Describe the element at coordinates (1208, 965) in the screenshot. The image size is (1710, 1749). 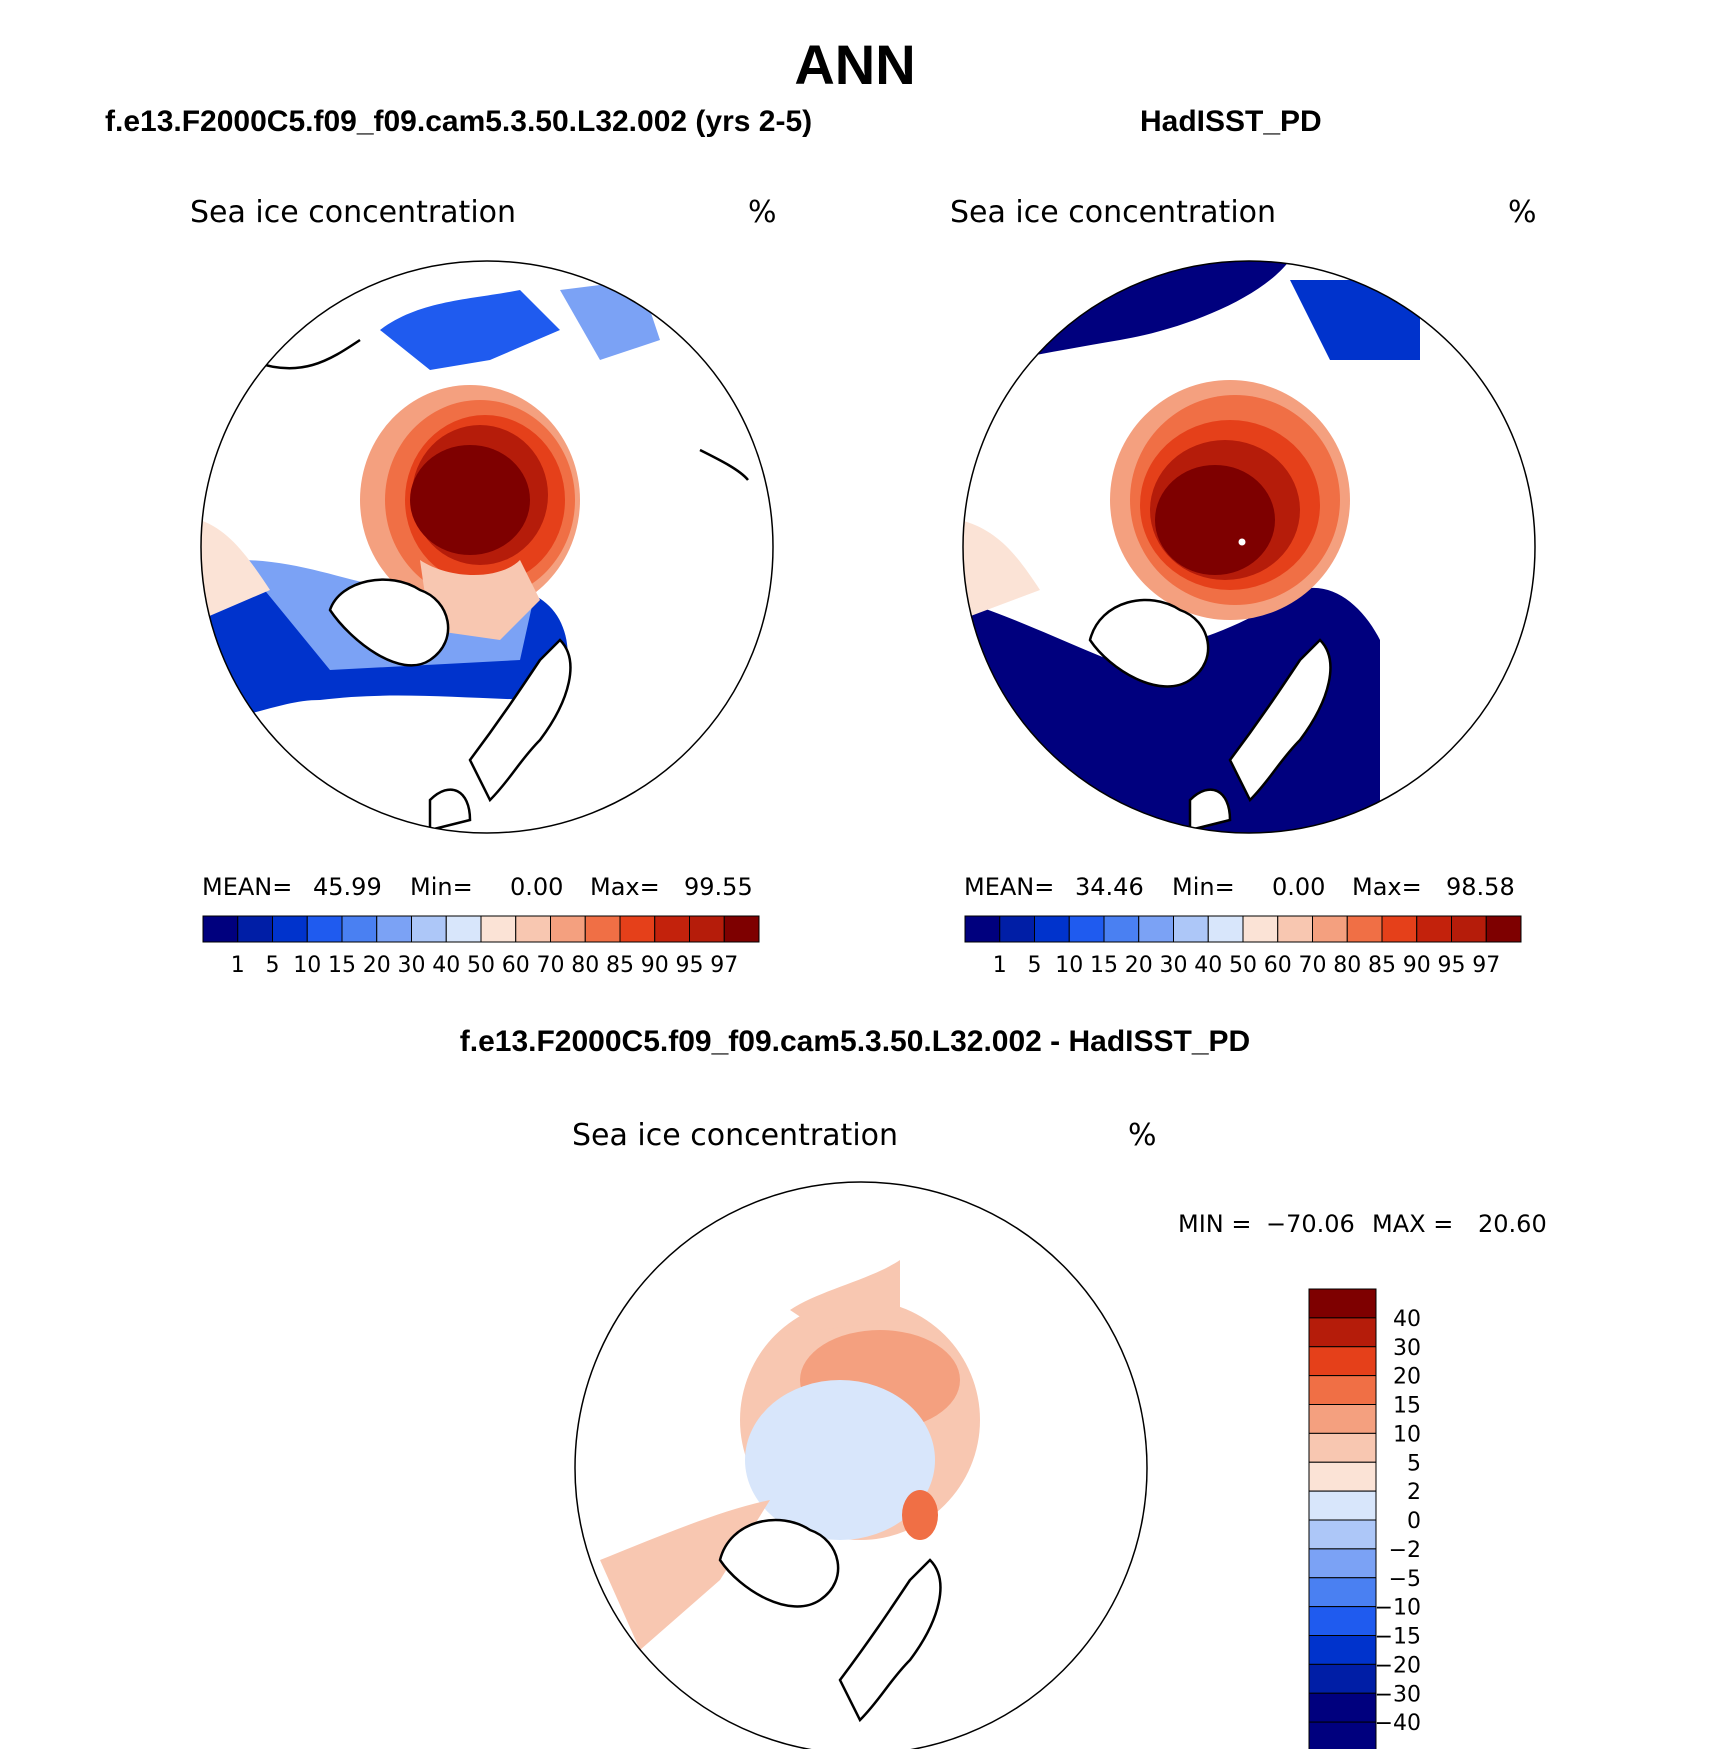
I see `colorbar-tick-label: 40` at that location.